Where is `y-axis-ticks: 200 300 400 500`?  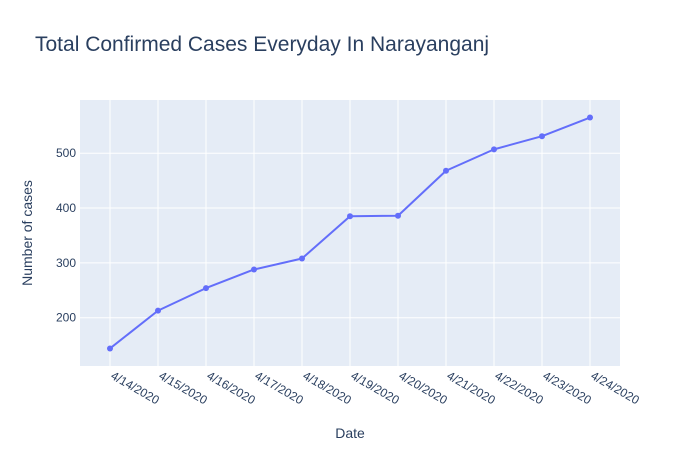
y-axis-ticks: 200 300 400 500 is located at coordinates (66, 235).